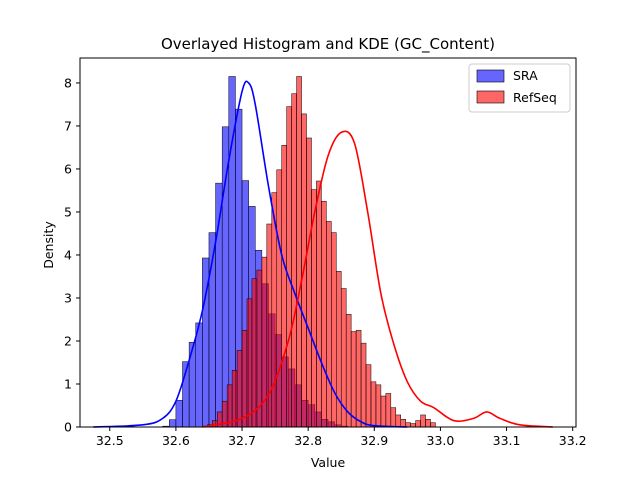  What do you see at coordinates (341, 437) in the screenshot?
I see `x-axis: 32.5 32.6 32.7 32.8 32.9 33.0 33.1 33.2` at bounding box center [341, 437].